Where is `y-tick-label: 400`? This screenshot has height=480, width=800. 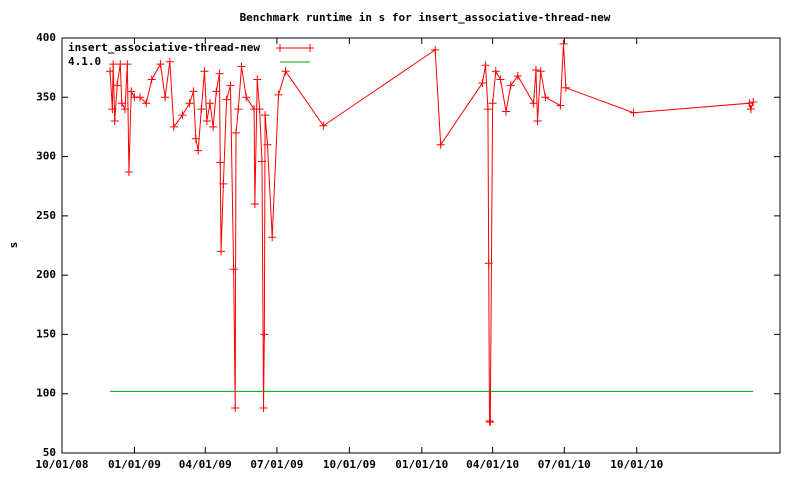
y-tick-label: 400 is located at coordinates (46, 37).